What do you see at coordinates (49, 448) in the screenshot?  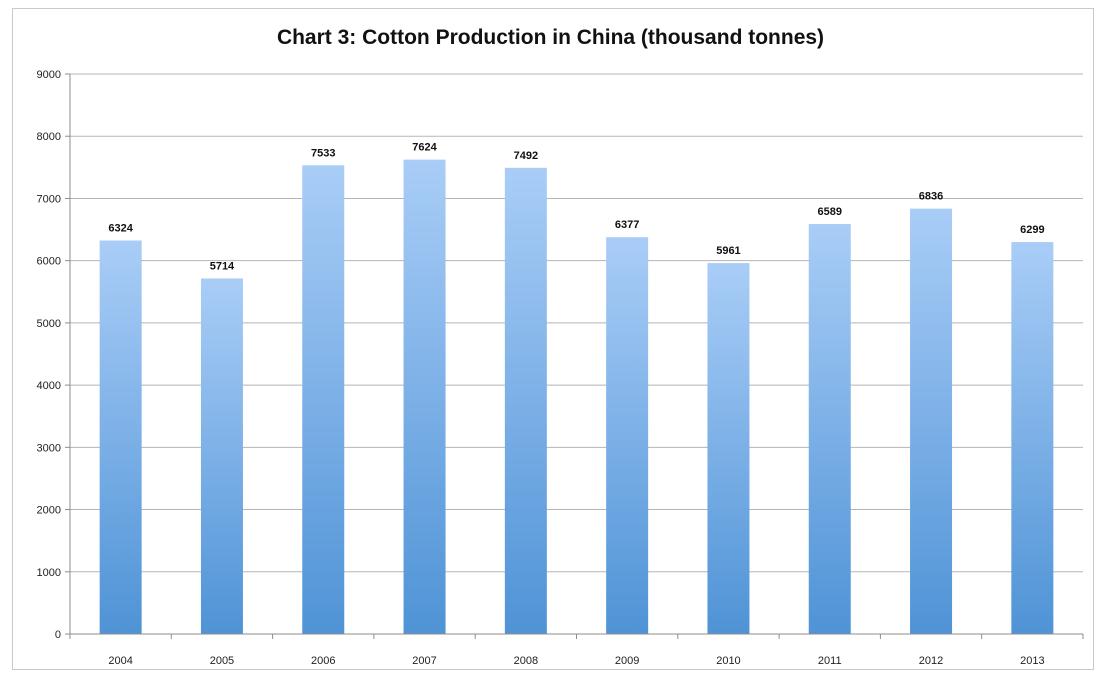 I see `y-tick-label: 3000` at bounding box center [49, 448].